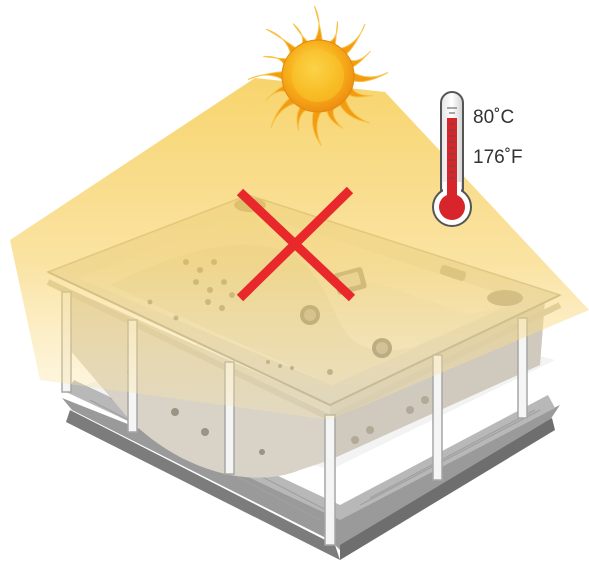 This screenshot has width=589, height=567. I want to click on prohibited-cross-icon, so click(296, 244).